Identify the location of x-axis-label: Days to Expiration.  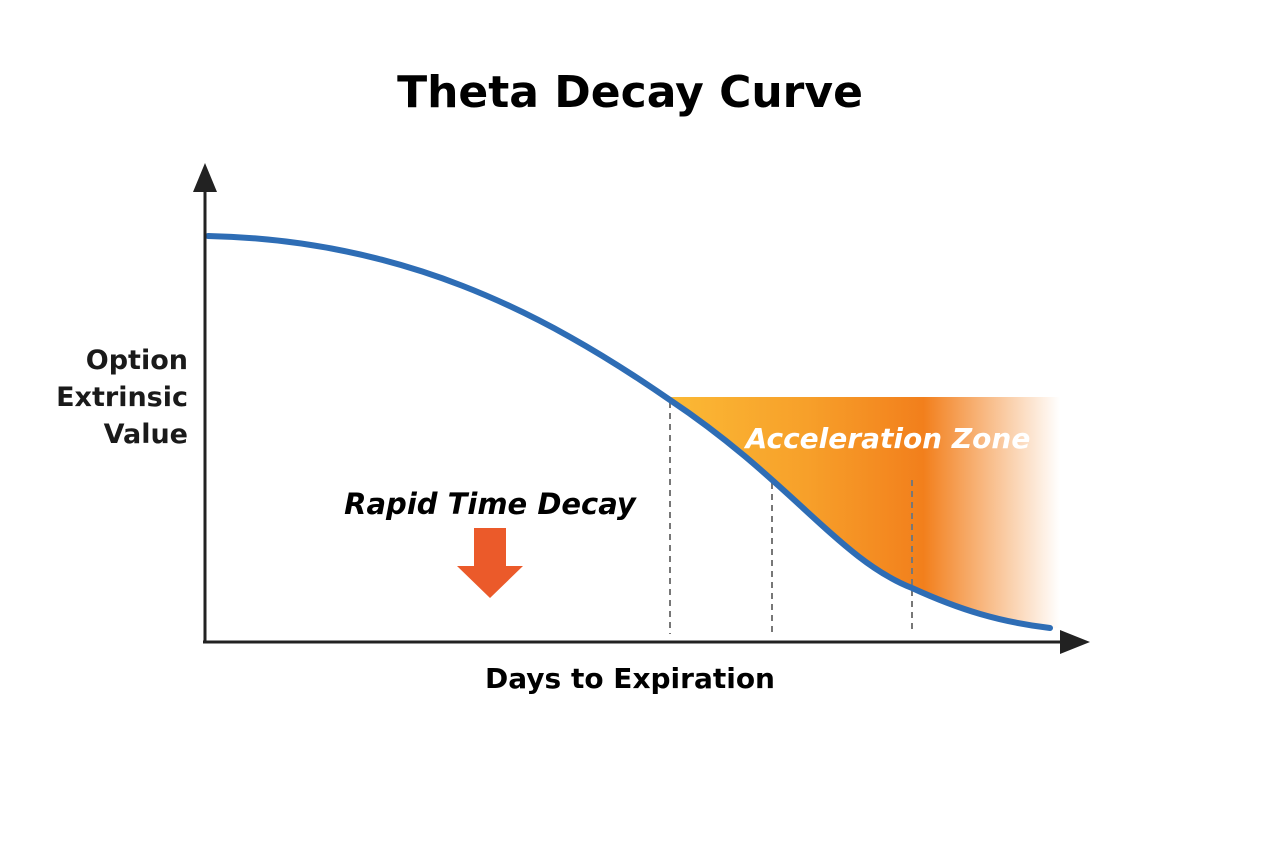
(630, 678).